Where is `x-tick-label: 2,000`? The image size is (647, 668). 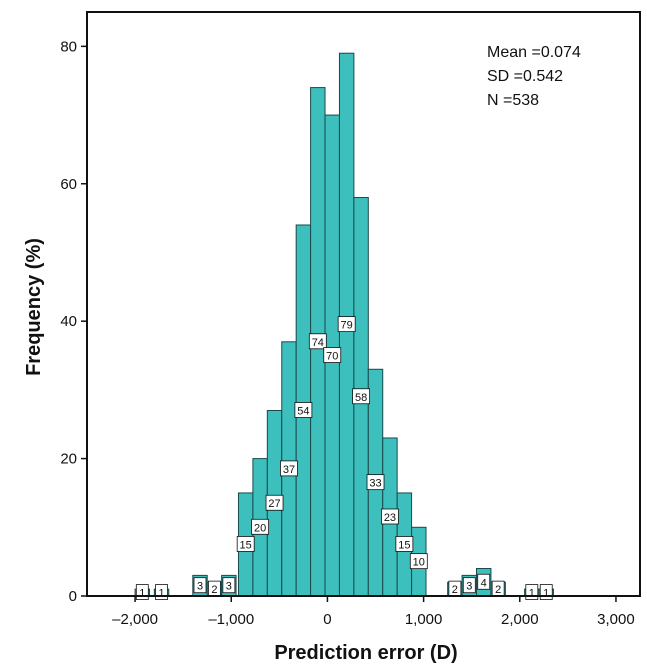
x-tick-label: 2,000 is located at coordinates (520, 619).